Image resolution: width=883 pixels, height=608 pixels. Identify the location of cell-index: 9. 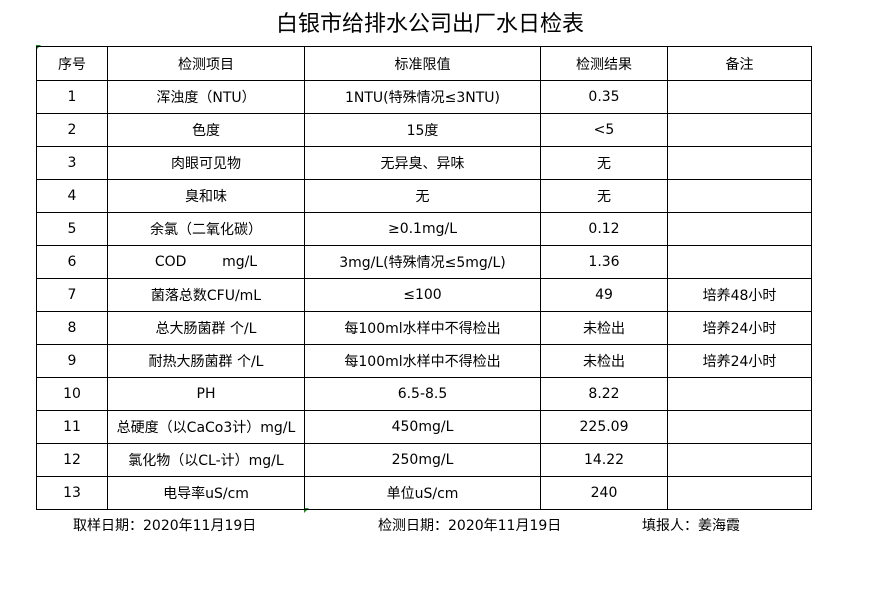
(72, 361).